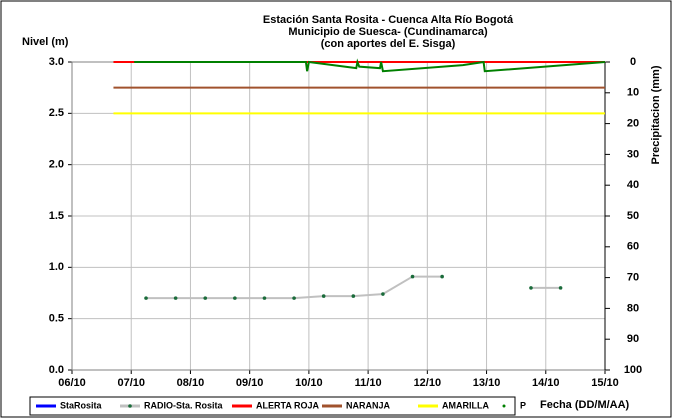 The image size is (674, 419). Describe the element at coordinates (633, 308) in the screenshot. I see `y2-tick-label: 80` at that location.